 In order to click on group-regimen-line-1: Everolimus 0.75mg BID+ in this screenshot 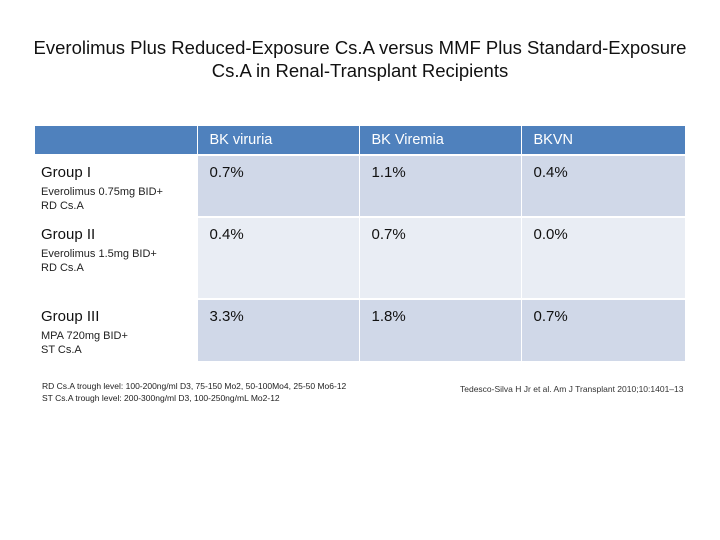, I will do `click(102, 192)`.